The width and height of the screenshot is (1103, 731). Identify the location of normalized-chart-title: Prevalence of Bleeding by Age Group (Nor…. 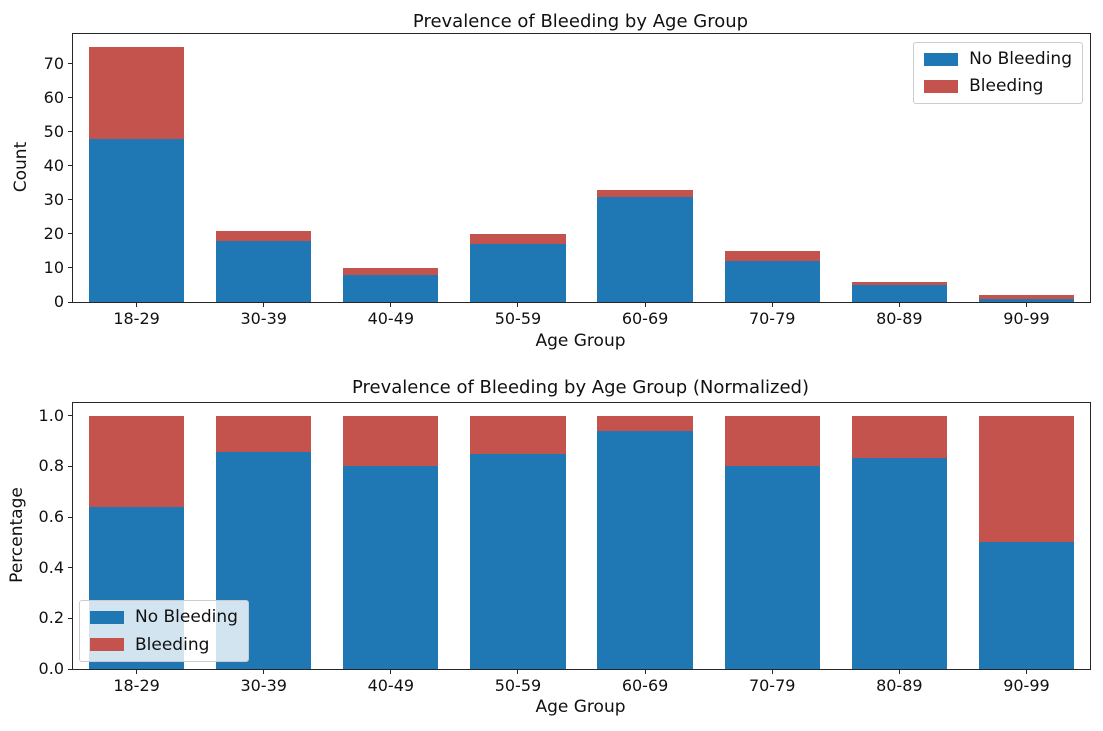
(580, 387).